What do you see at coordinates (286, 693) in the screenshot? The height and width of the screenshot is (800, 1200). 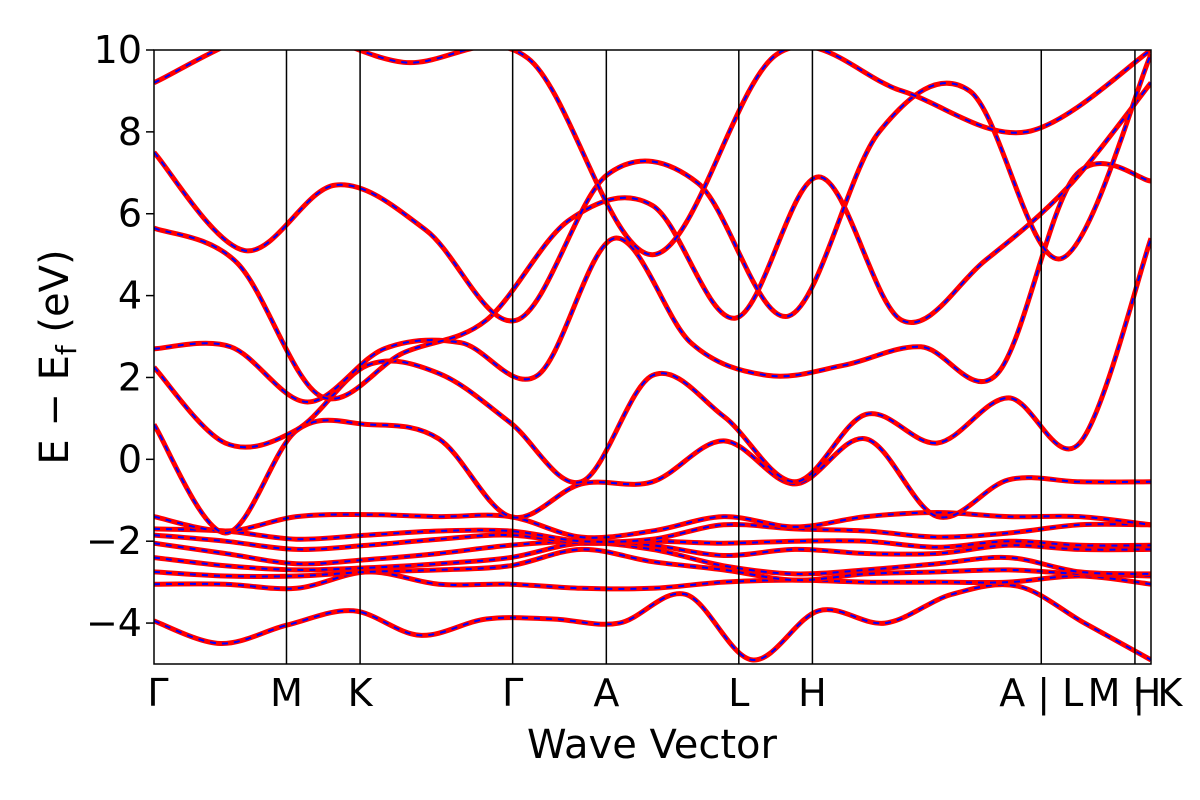 I see `x-tick-label: M` at bounding box center [286, 693].